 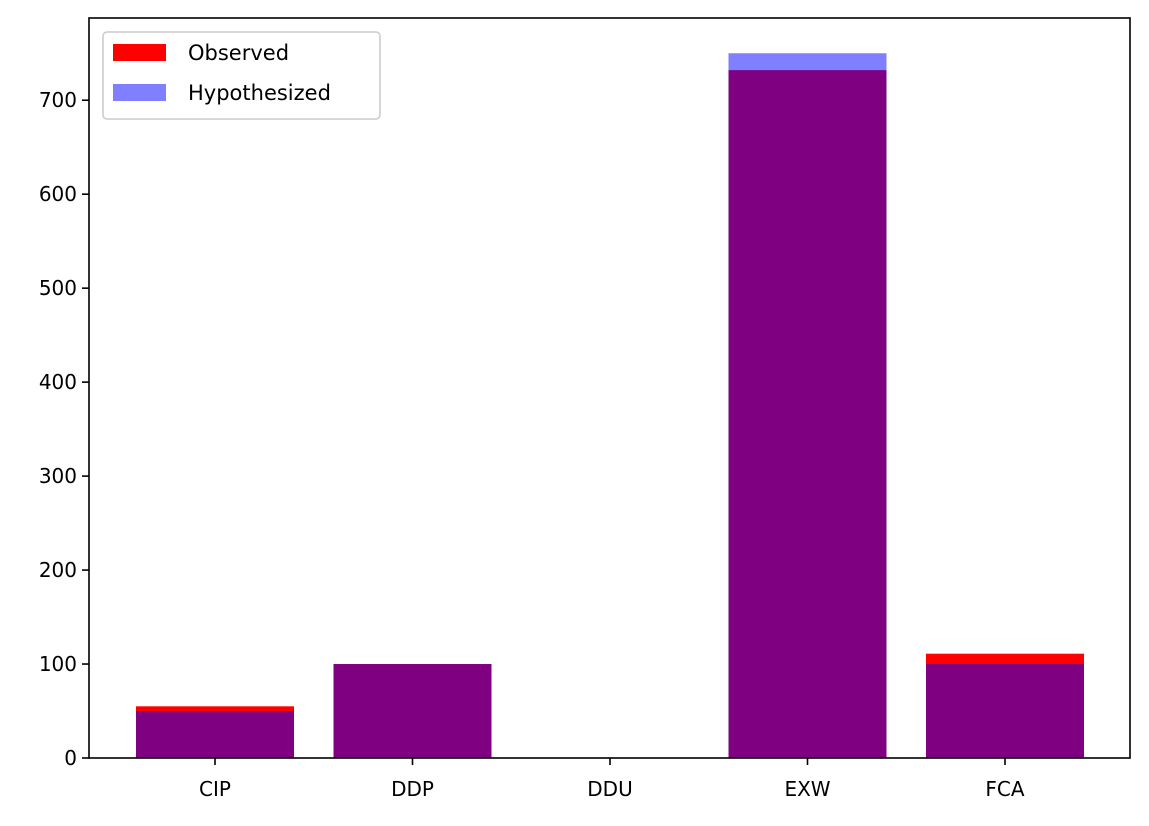 I want to click on legend-swatch-hypothesized, so click(x=139, y=92).